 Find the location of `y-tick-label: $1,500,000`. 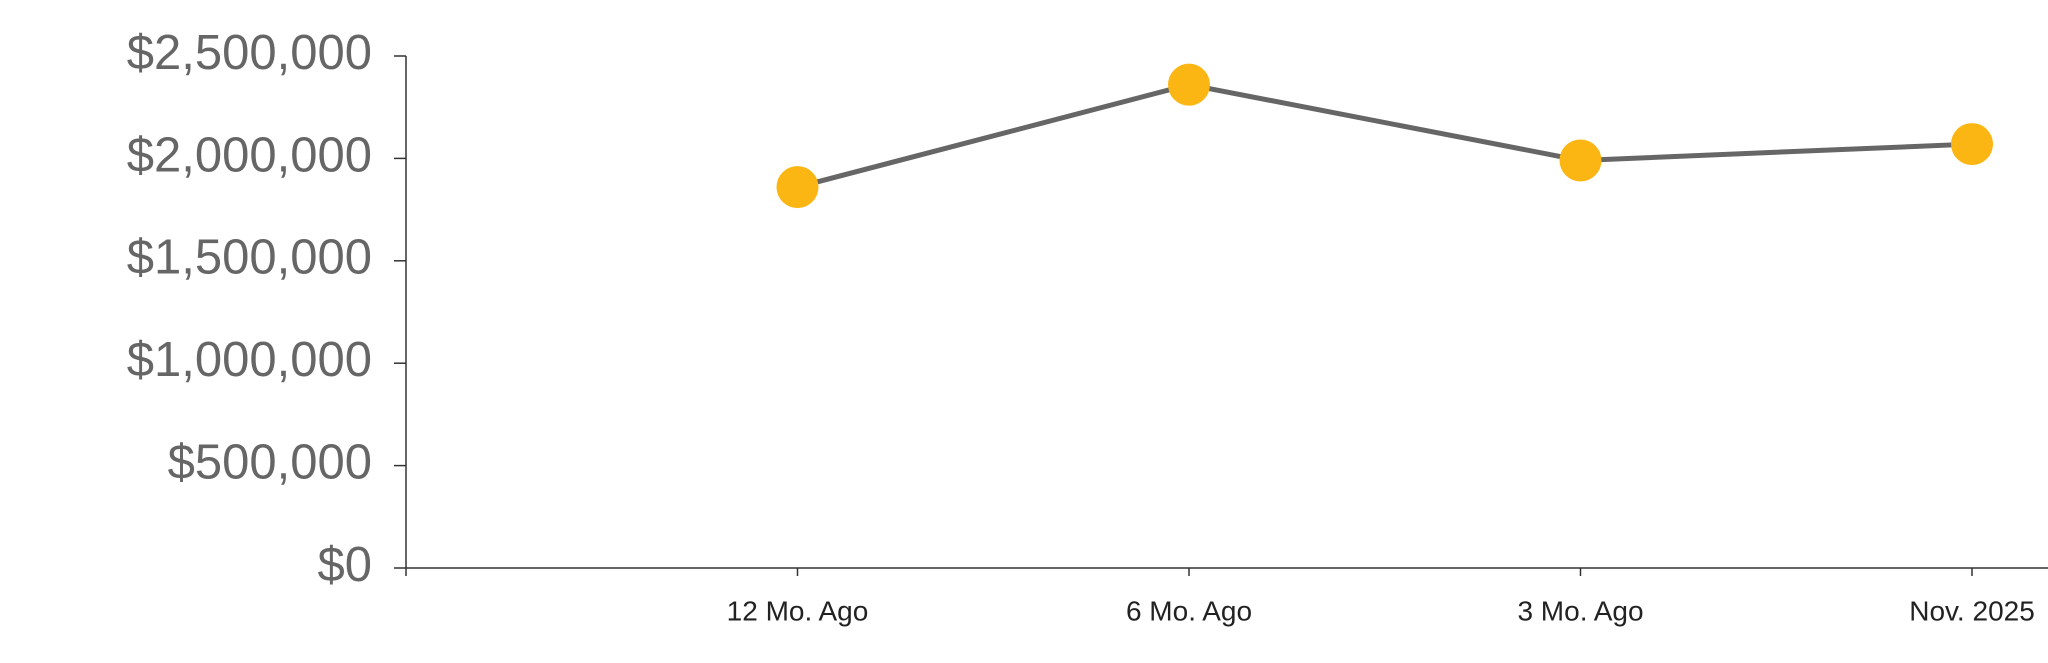

y-tick-label: $1,500,000 is located at coordinates (249, 258).